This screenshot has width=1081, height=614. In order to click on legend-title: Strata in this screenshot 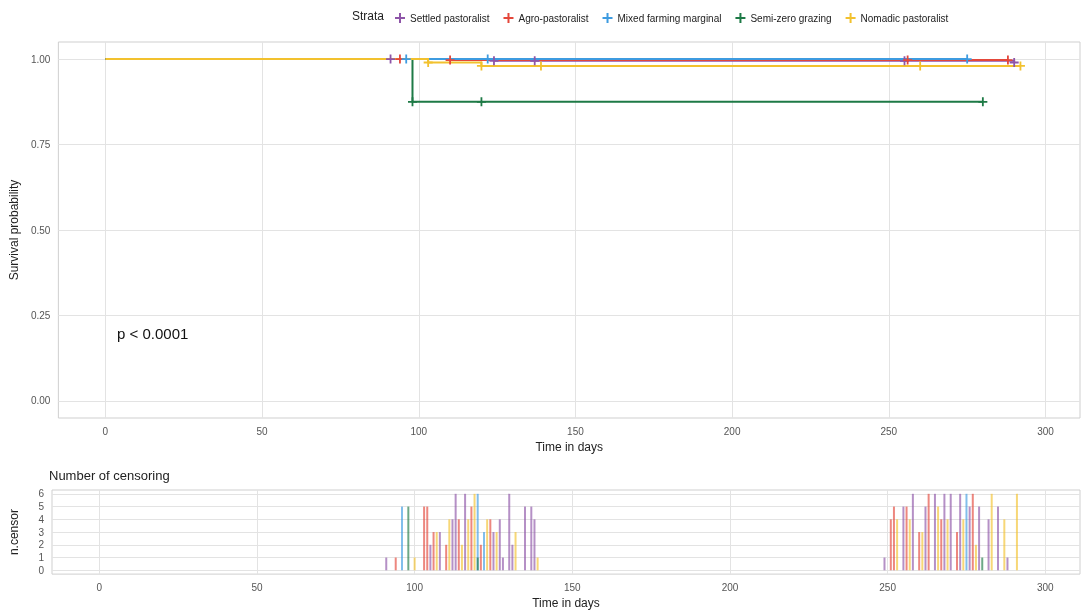, I will do `click(368, 16)`.